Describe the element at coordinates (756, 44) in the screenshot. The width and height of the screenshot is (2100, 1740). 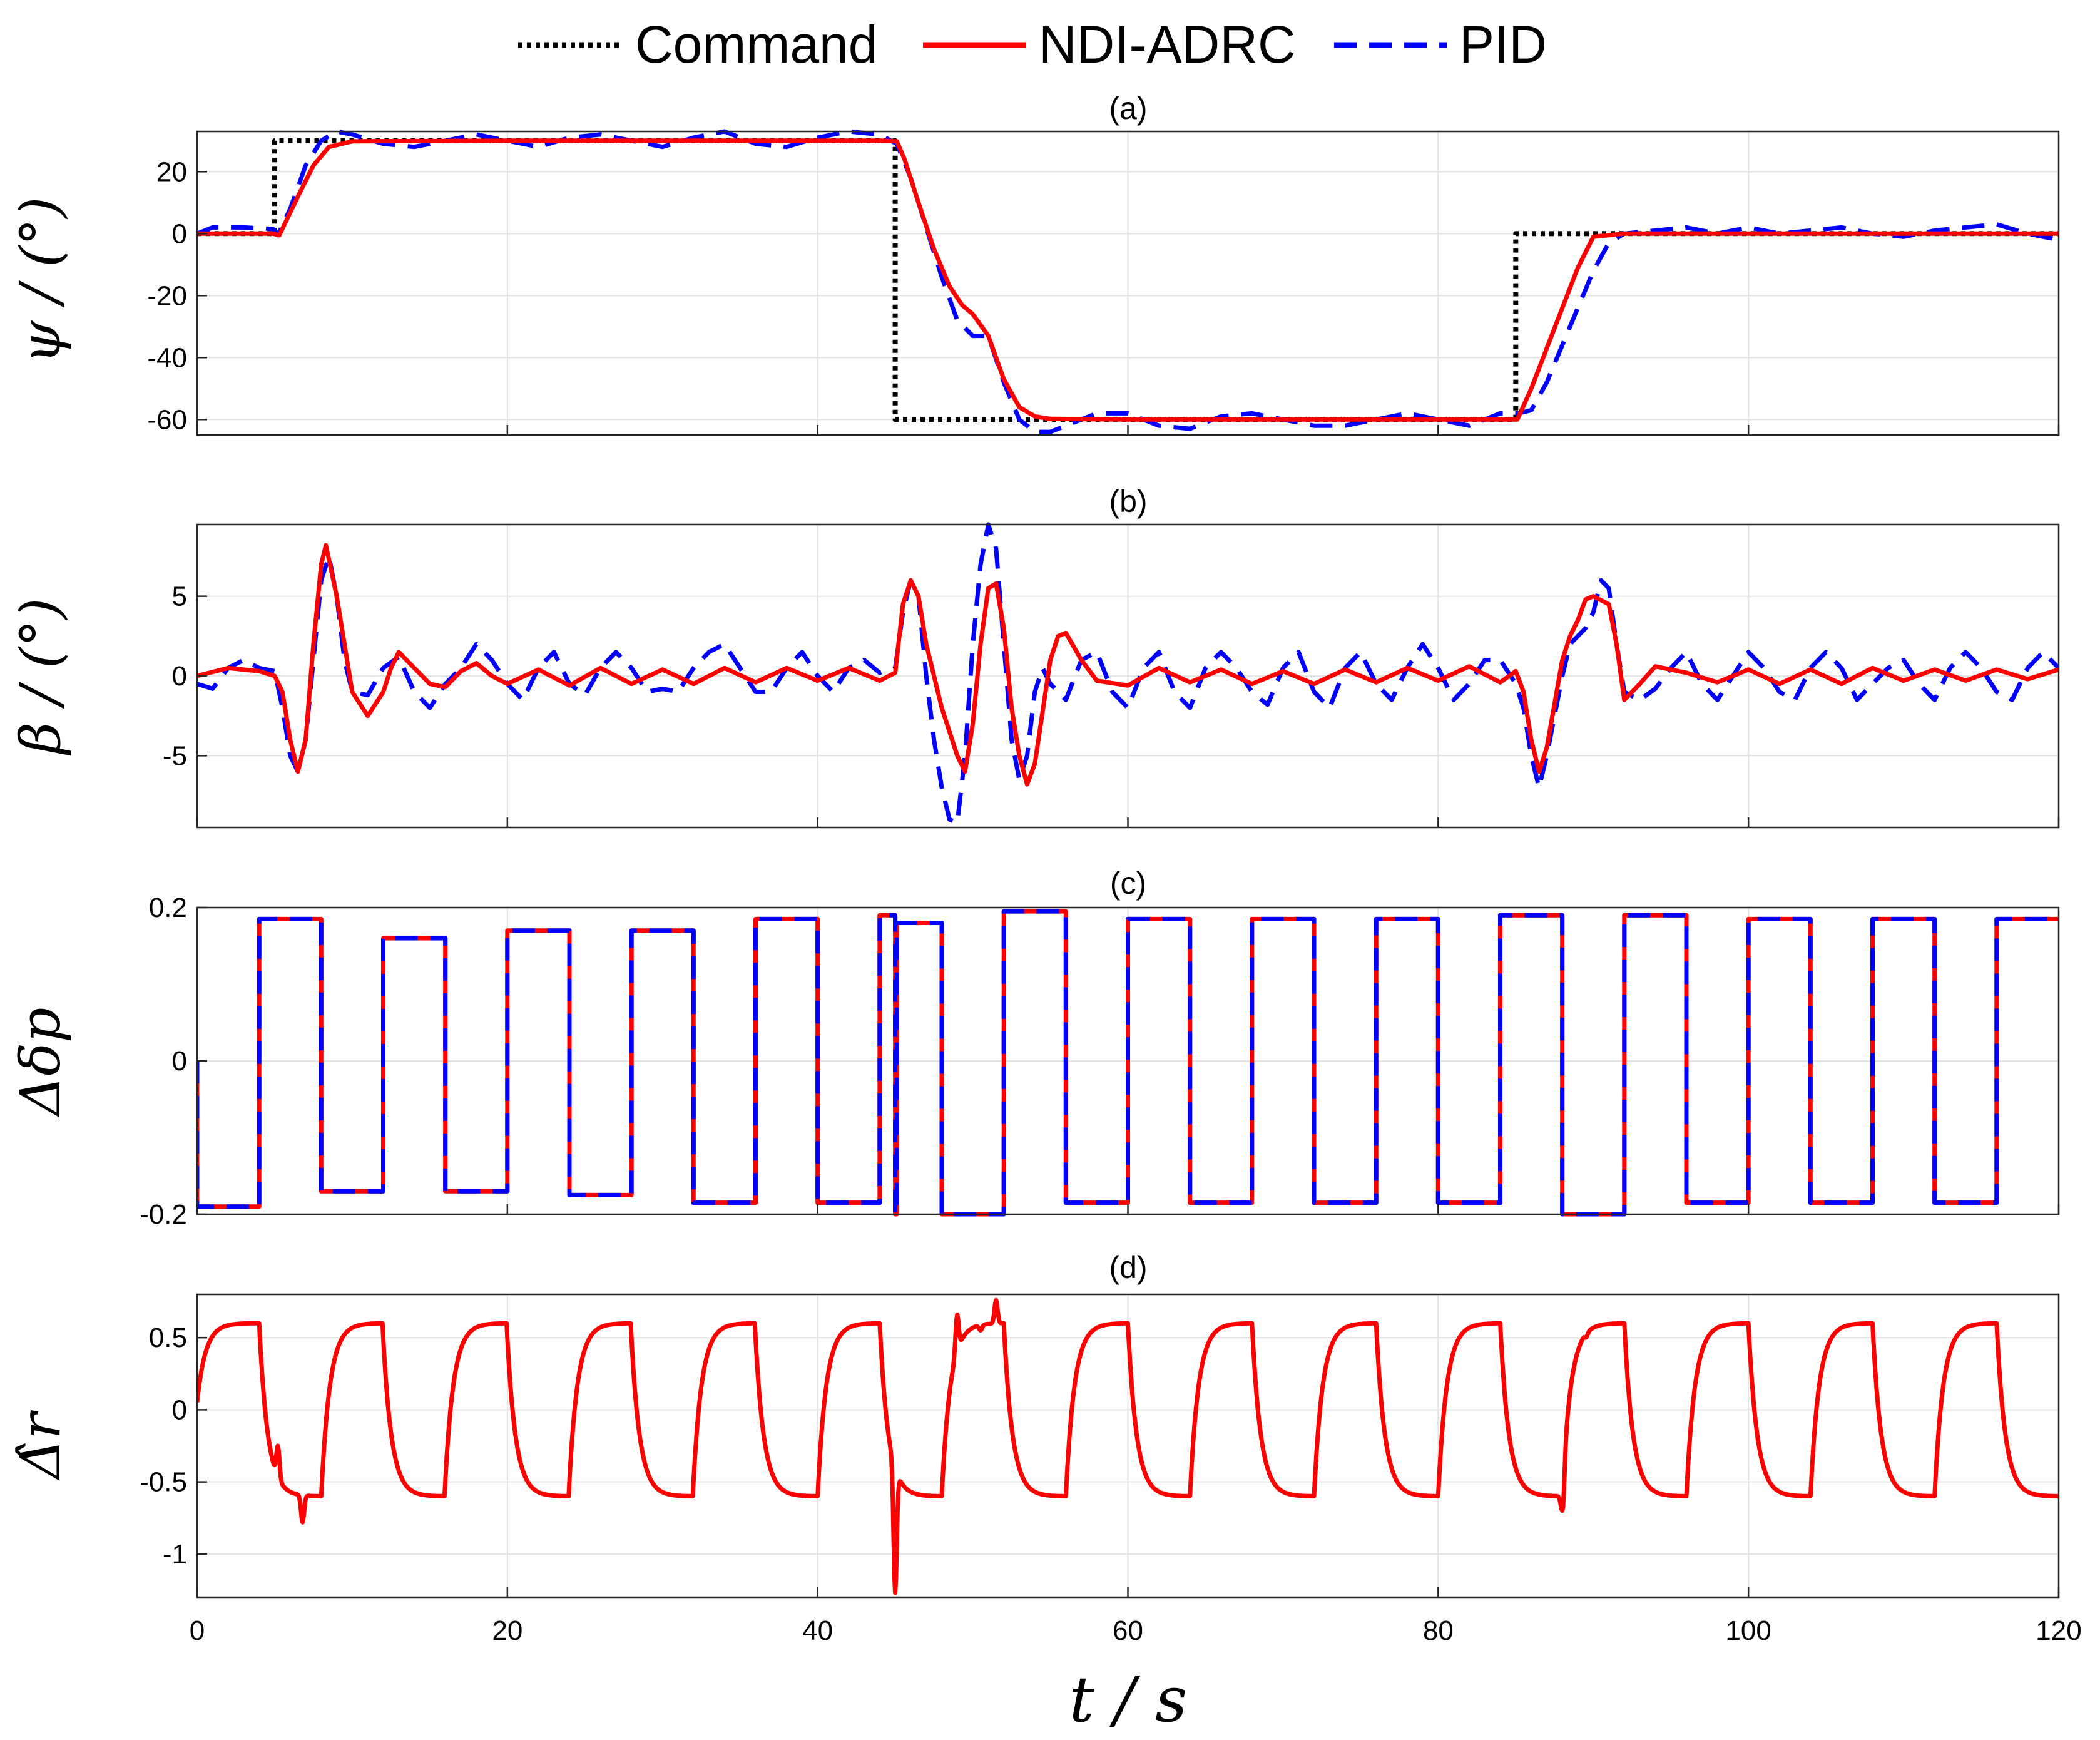
I see `legend-command-label: Command` at that location.